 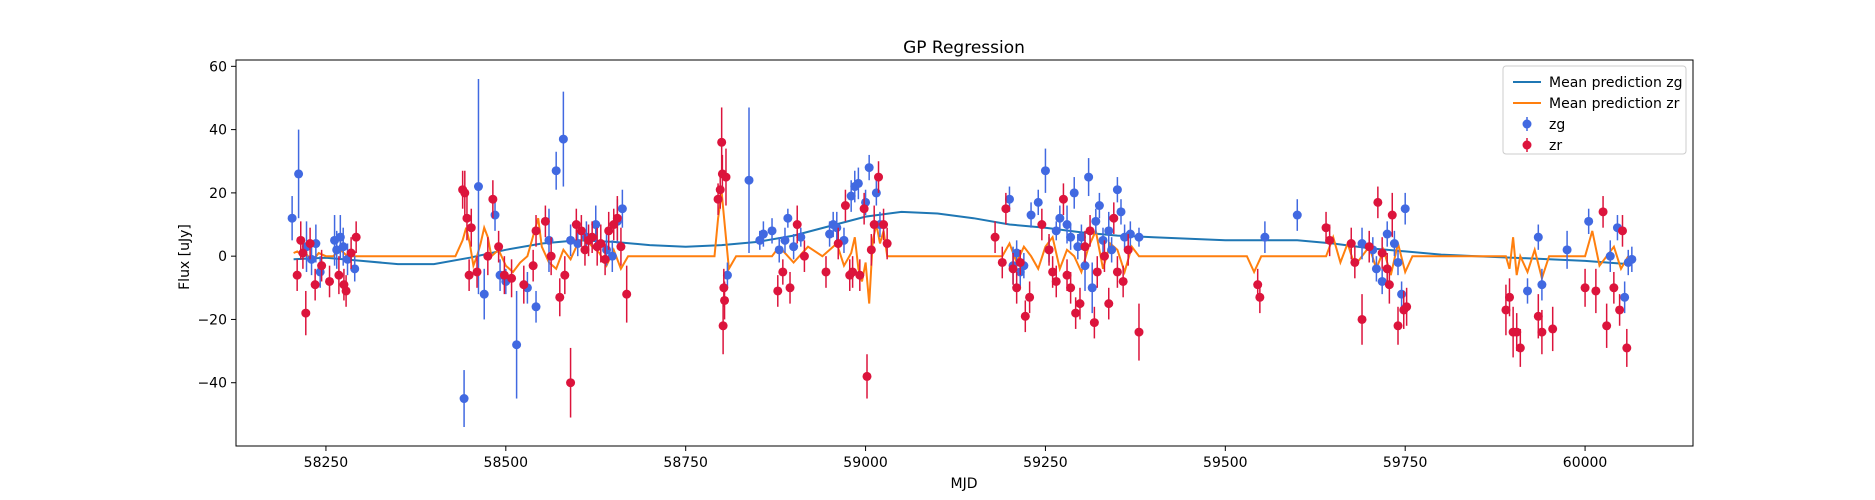 What do you see at coordinates (1585, 463) in the screenshot?
I see `x-tick-label: 60000` at bounding box center [1585, 463].